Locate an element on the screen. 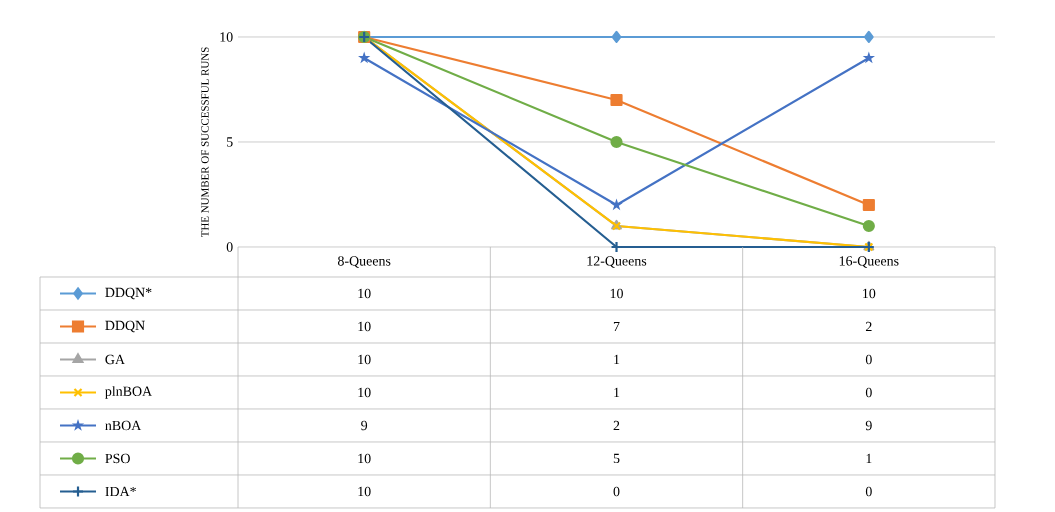 The width and height of the screenshot is (1055, 512). legend-label: IDA* is located at coordinates (120, 491).